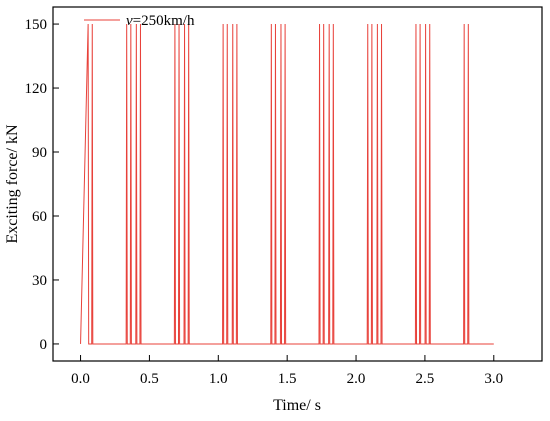 This screenshot has width=550, height=421. What do you see at coordinates (129, 21) in the screenshot?
I see `legend-label-italic: v` at bounding box center [129, 21].